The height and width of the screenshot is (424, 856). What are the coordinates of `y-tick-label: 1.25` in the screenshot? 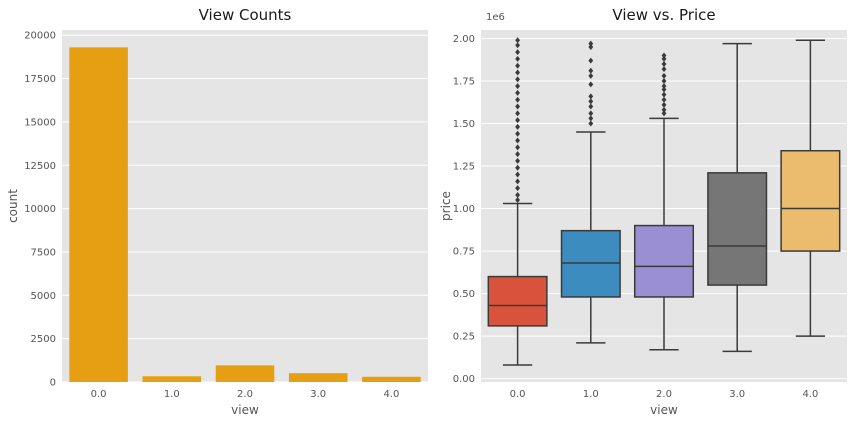 It's located at (464, 167).